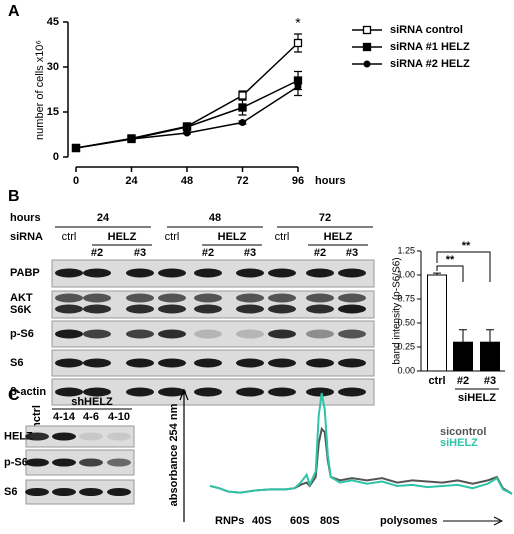 This screenshot has width=514, height=534. I want to click on blot-label: AKT, so click(21, 298).